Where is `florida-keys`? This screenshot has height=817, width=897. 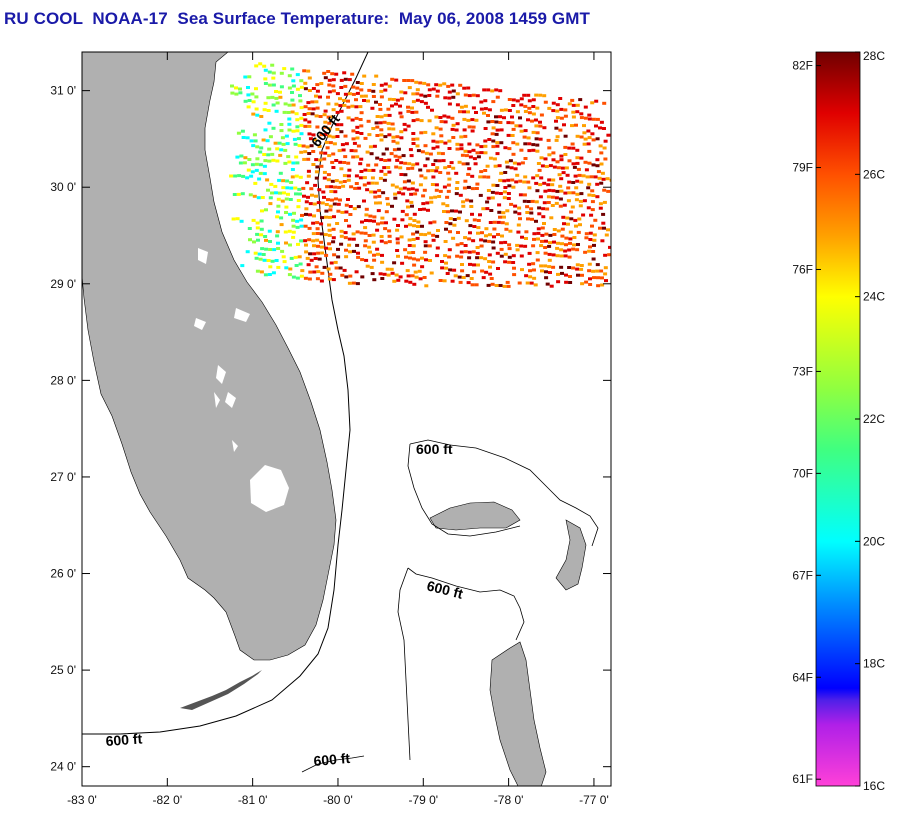 florida-keys is located at coordinates (221, 690).